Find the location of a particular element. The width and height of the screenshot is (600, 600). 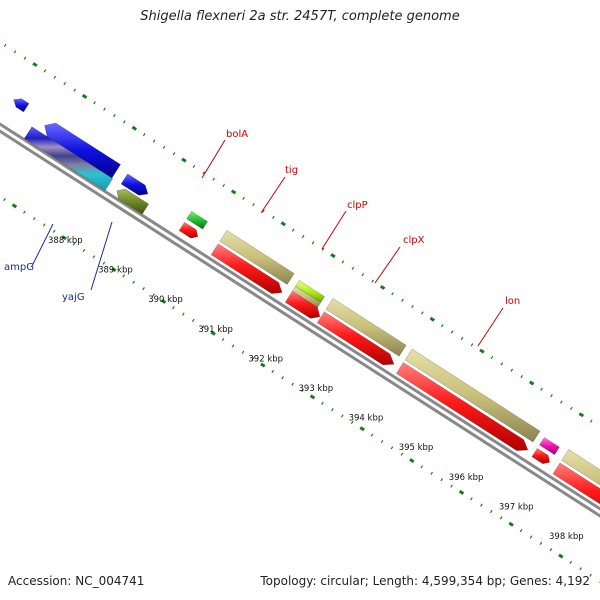

gene-label-tig: tig is located at coordinates (291, 170).